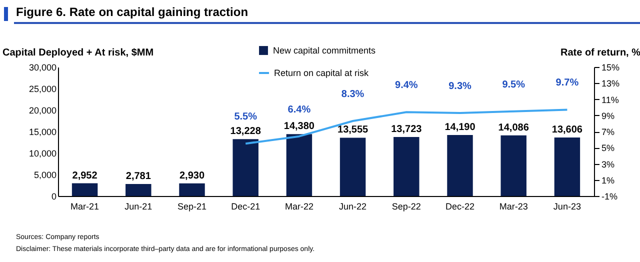  I want to click on data-label: 5.5%, so click(246, 117).